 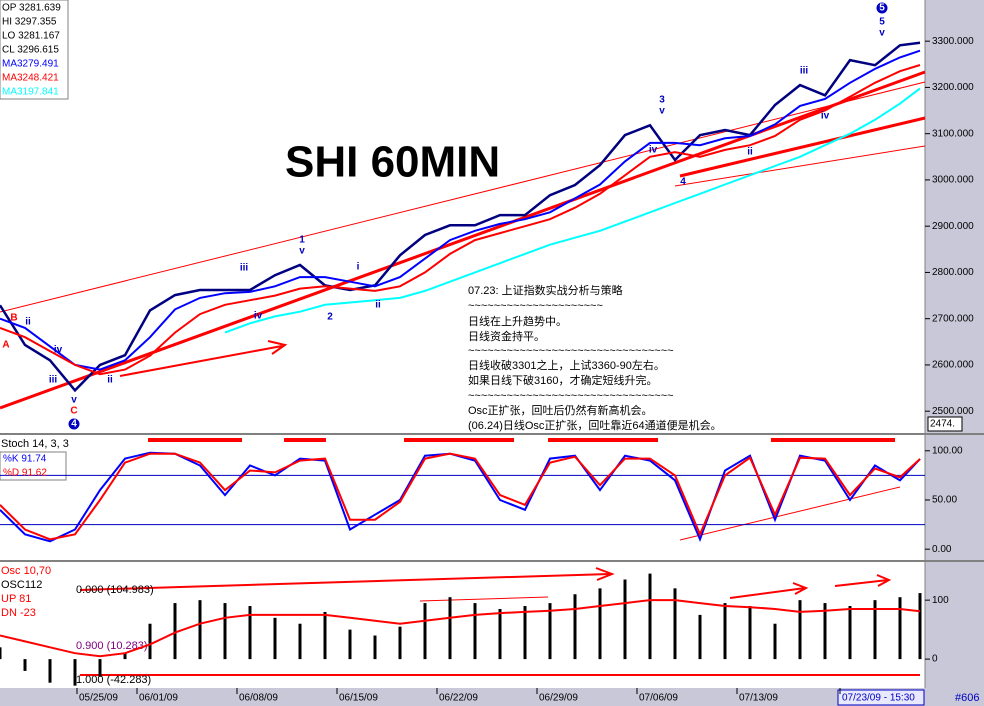 I want to click on x-tick-label: 07/23/09 - 15:30, so click(x=878, y=698).